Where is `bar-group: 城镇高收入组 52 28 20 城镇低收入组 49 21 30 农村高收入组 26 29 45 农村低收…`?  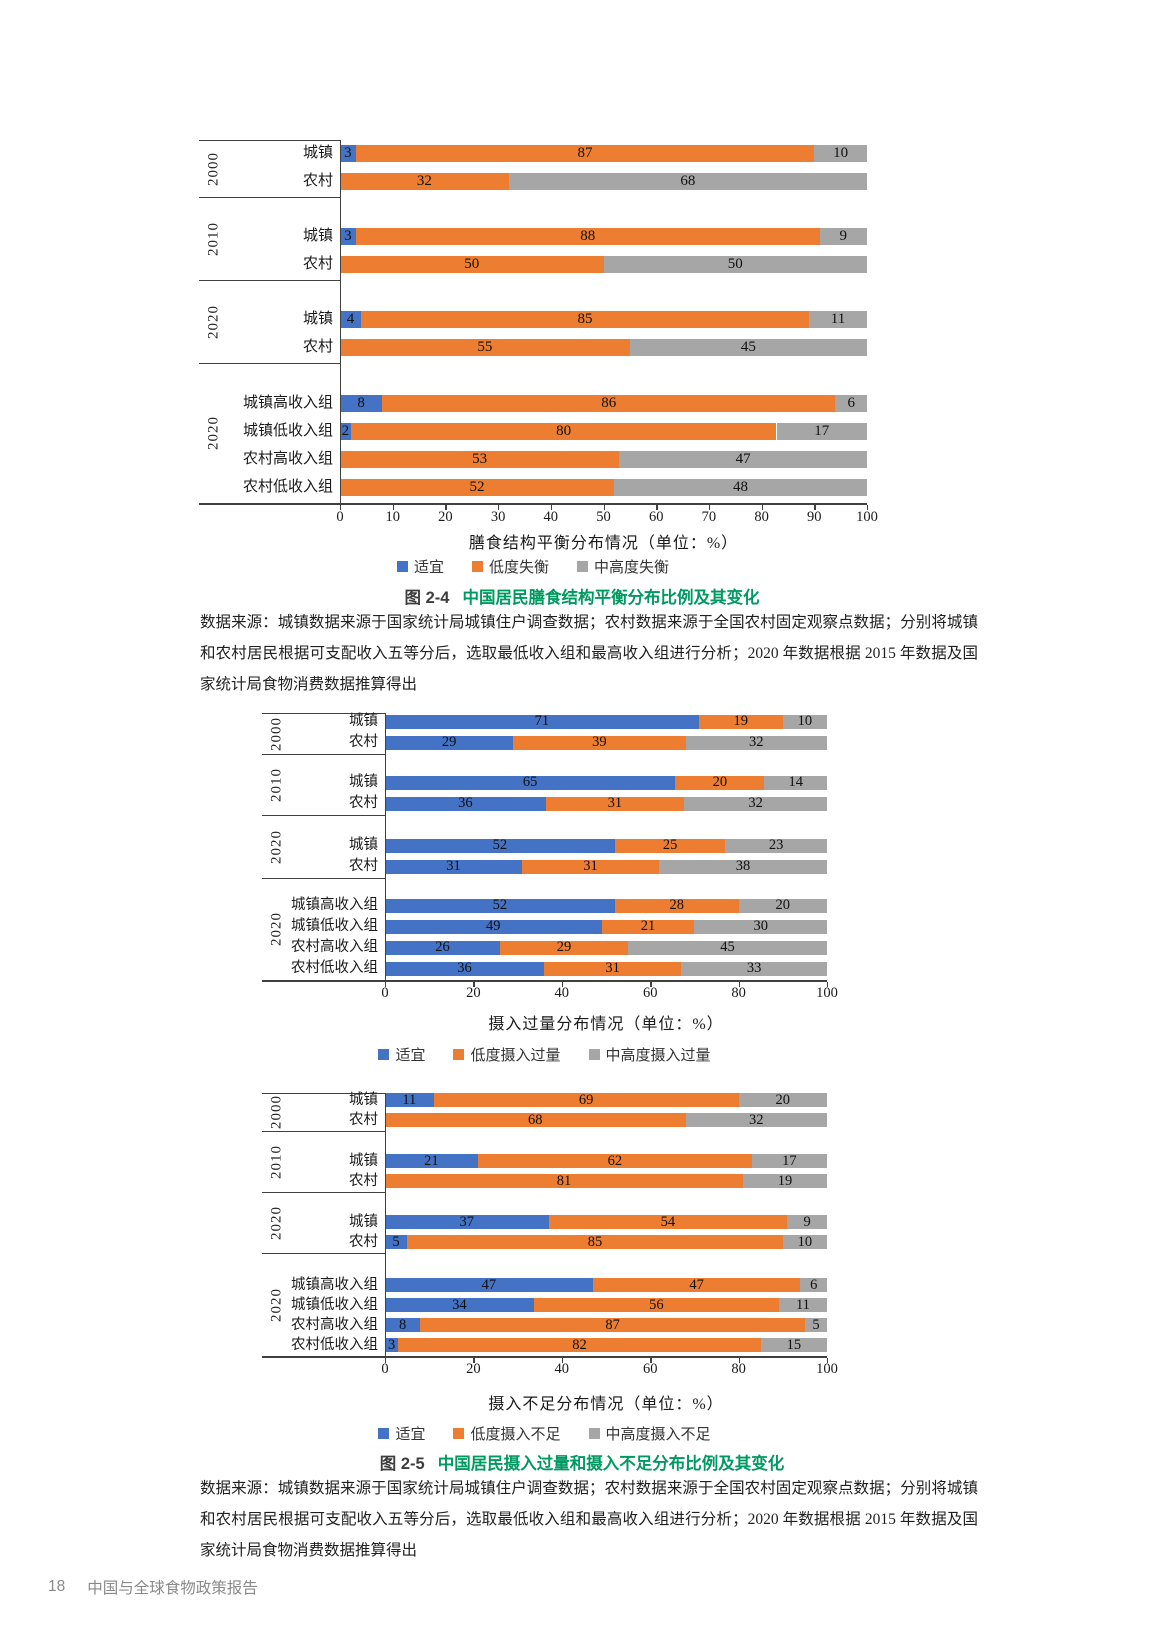 bar-group: 城镇高收入组 52 28 20 城镇低收入组 49 21 30 农村高收入组 26 29 45 农村低收… is located at coordinates (544, 929).